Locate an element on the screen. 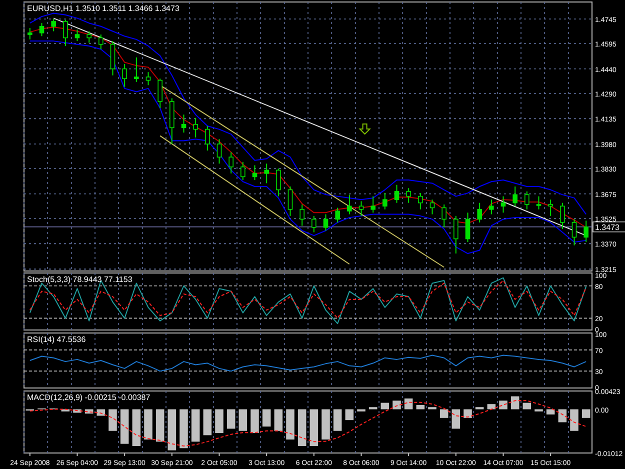 The width and height of the screenshot is (625, 469). chart-title: Stoch(5,3,3) 78.9443 77.1153 is located at coordinates (80, 279).